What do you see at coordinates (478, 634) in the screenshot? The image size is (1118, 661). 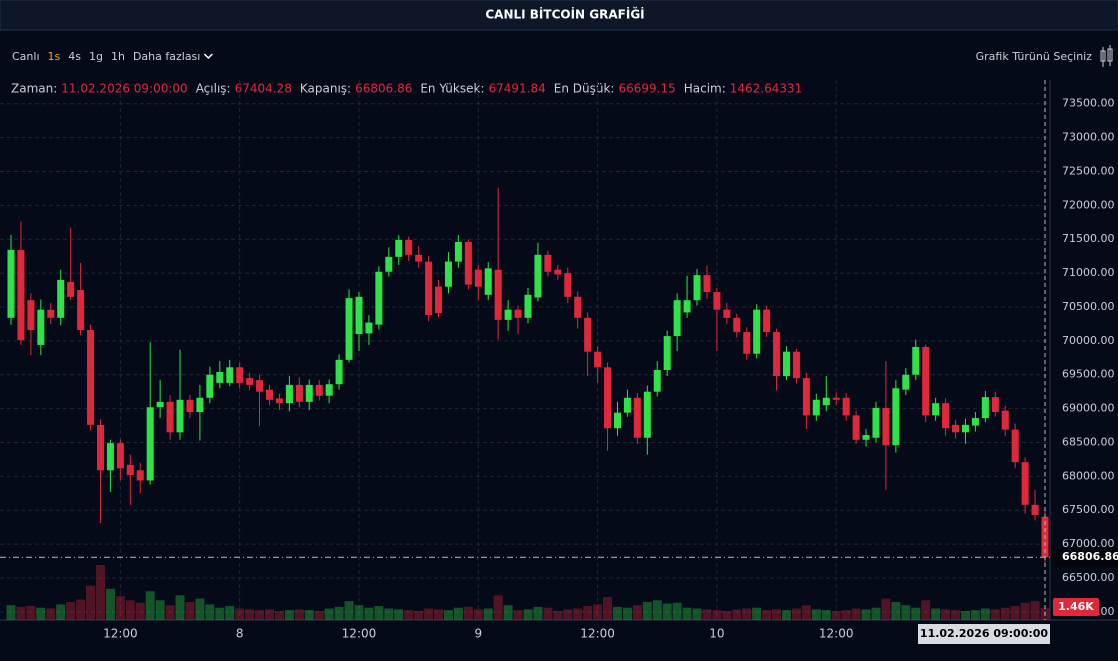 I see `x-tick-label: 9` at bounding box center [478, 634].